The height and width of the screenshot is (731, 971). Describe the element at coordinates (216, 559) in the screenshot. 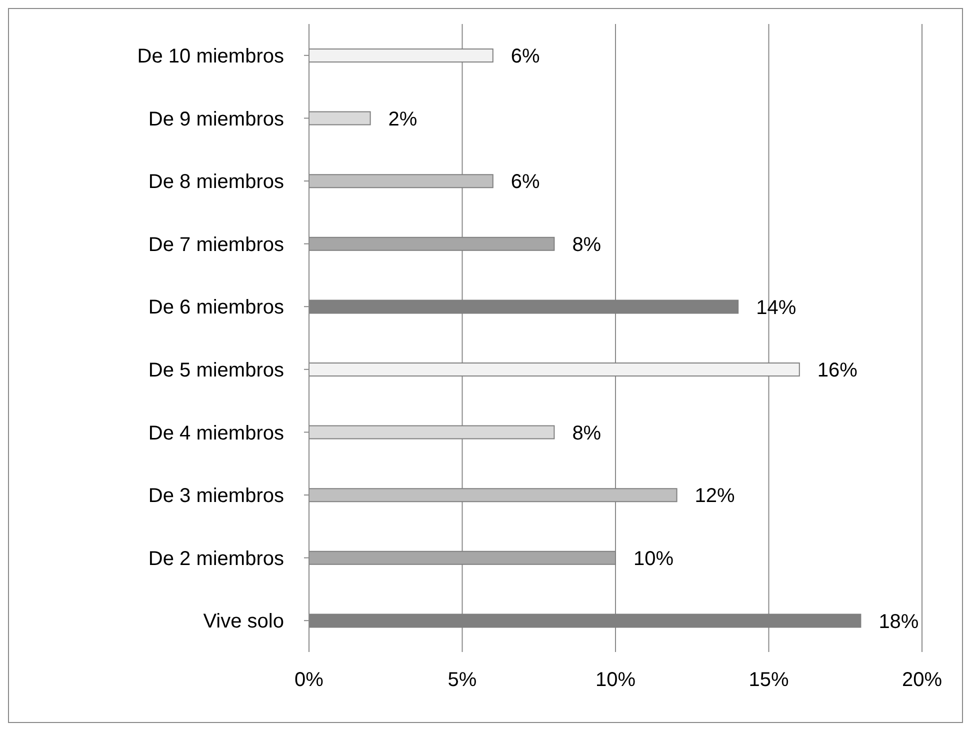

I see `y-tick-label: De 2 miembros` at that location.